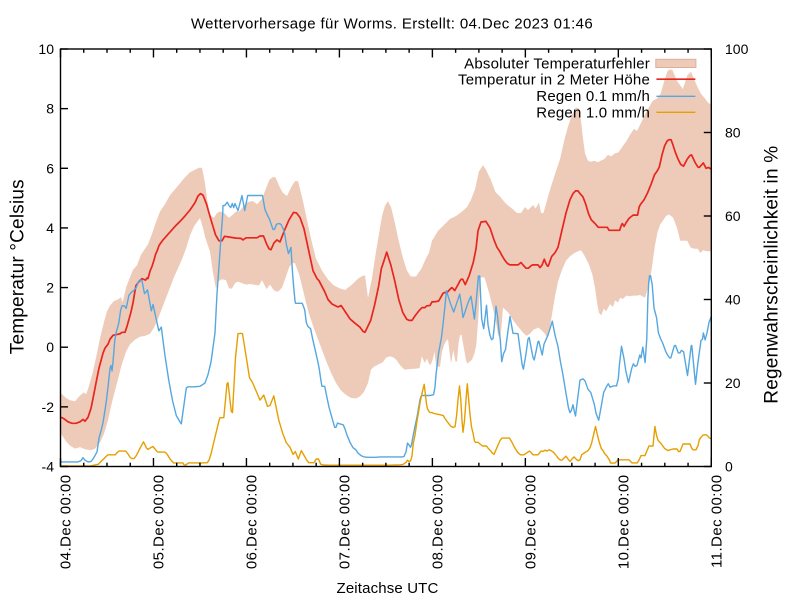  Describe the element at coordinates (388, 588) in the screenshot. I see `svg-text: Zeitachse UTC` at that location.